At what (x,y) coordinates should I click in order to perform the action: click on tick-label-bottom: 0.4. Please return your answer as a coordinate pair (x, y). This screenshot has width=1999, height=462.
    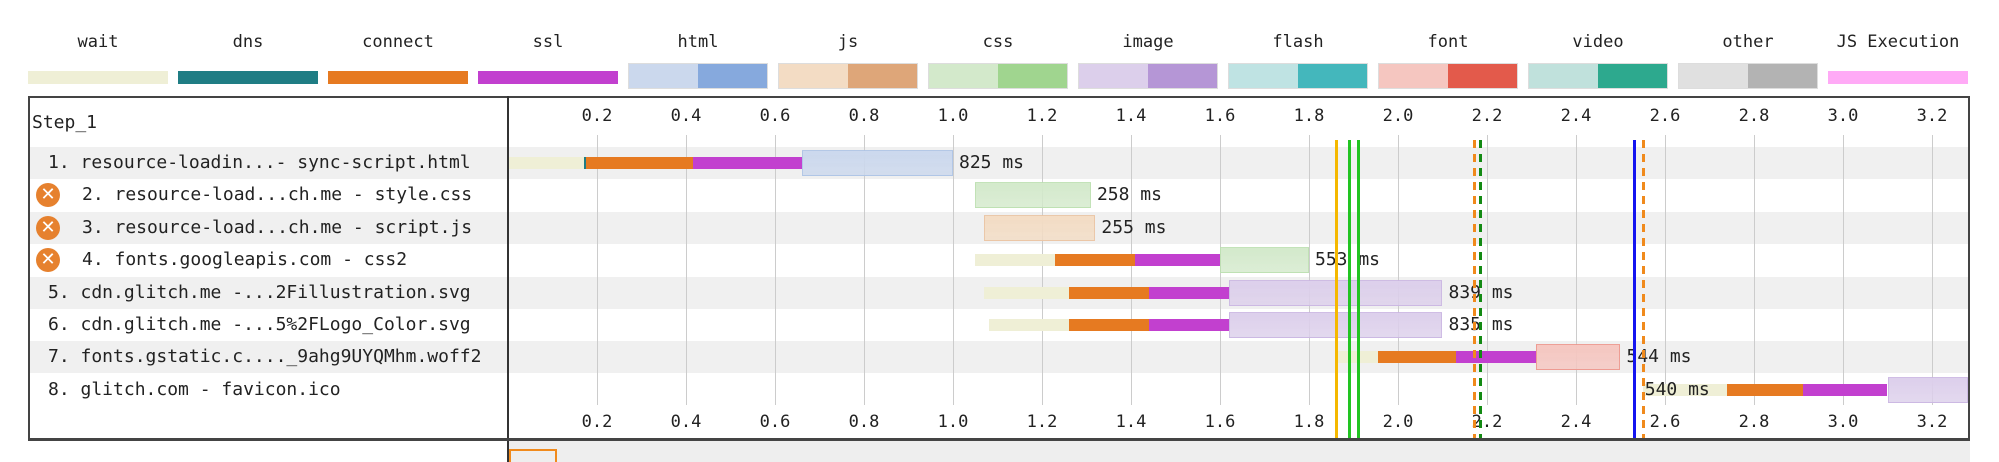
    Looking at the image, I should click on (686, 422).